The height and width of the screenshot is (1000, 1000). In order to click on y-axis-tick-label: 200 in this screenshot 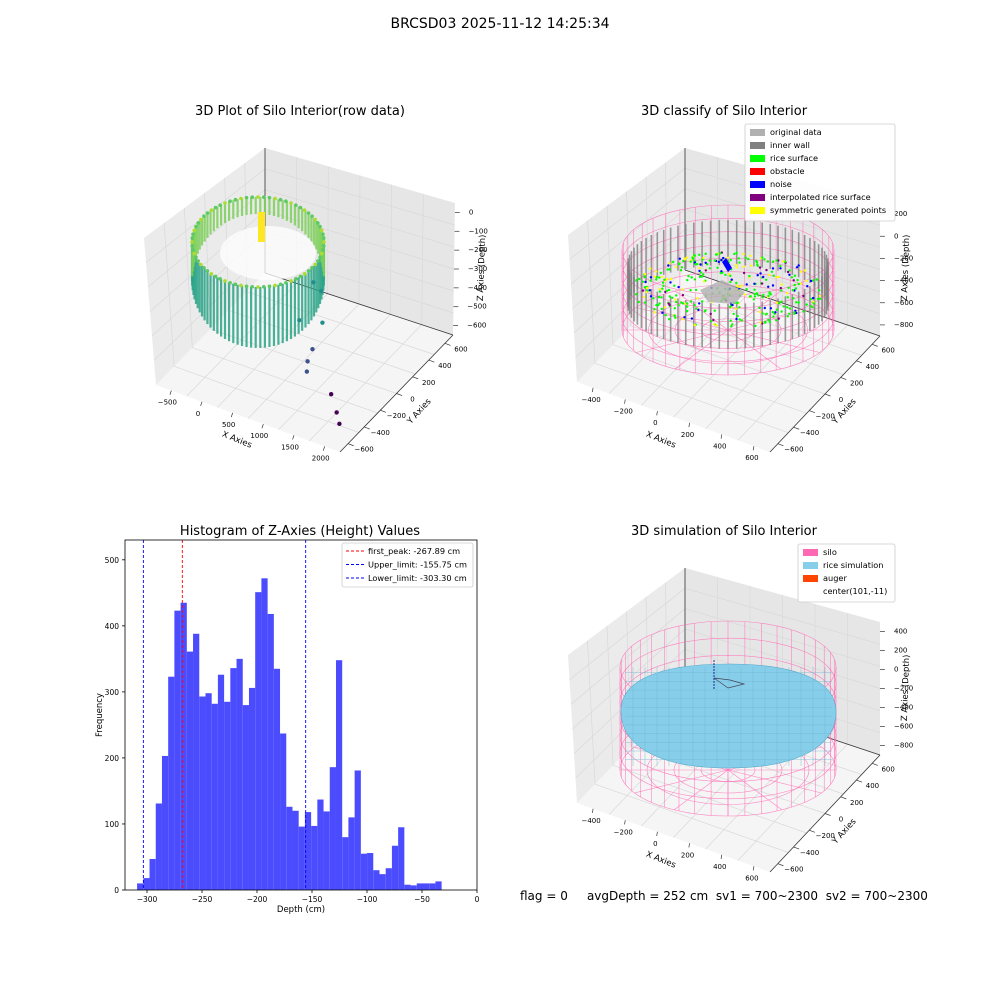, I will do `click(856, 383)`.